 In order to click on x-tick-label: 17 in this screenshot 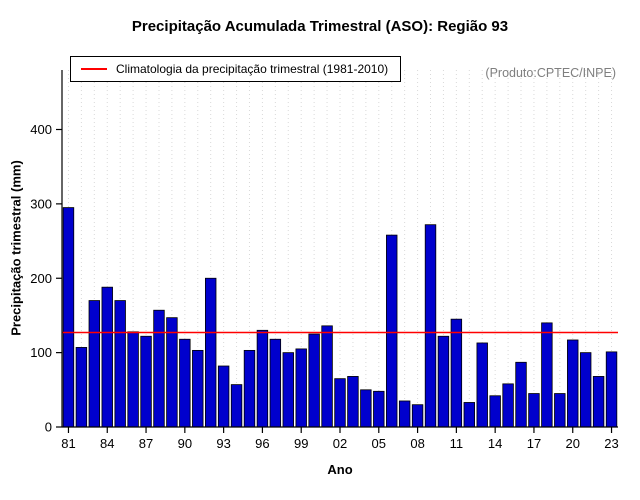, I will do `click(534, 443)`.